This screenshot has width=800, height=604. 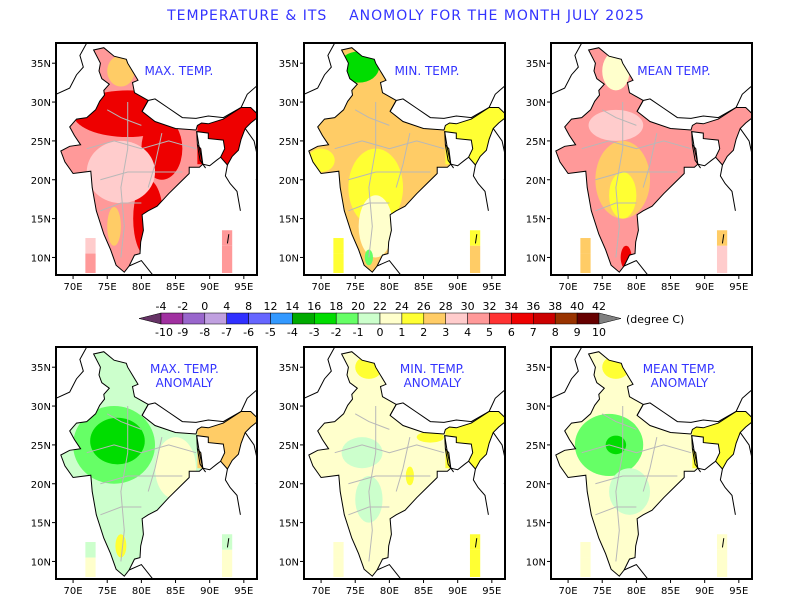 I want to click on lon-tick-label: 90E, so click(x=209, y=591).